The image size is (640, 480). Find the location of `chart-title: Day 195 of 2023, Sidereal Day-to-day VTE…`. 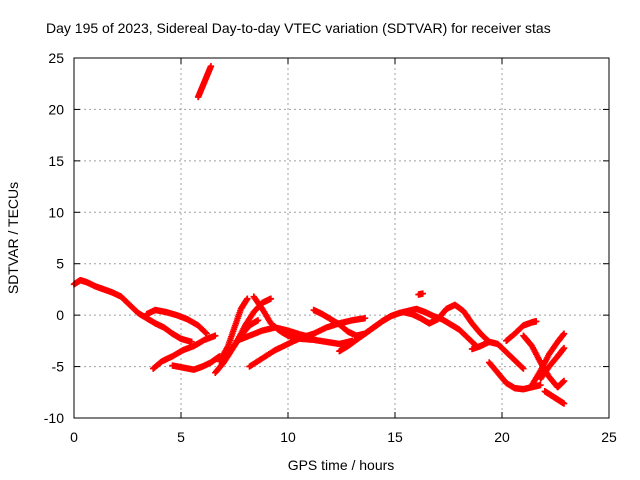

chart-title: Day 195 of 2023, Sidereal Day-to-day VTE… is located at coordinates (298, 28).